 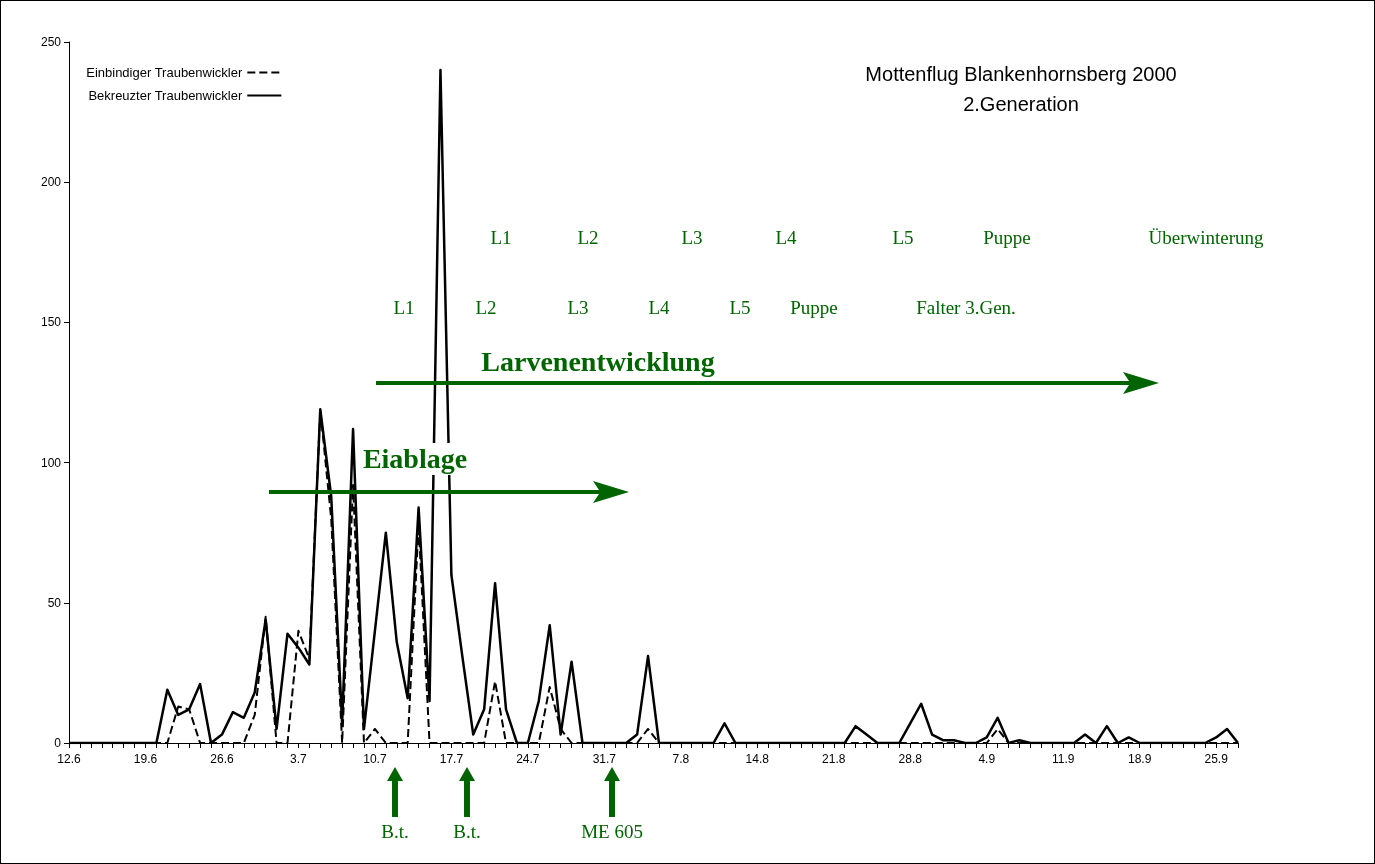 I want to click on legend-label: Bekreuzter Traubenwickler, so click(x=165, y=95).